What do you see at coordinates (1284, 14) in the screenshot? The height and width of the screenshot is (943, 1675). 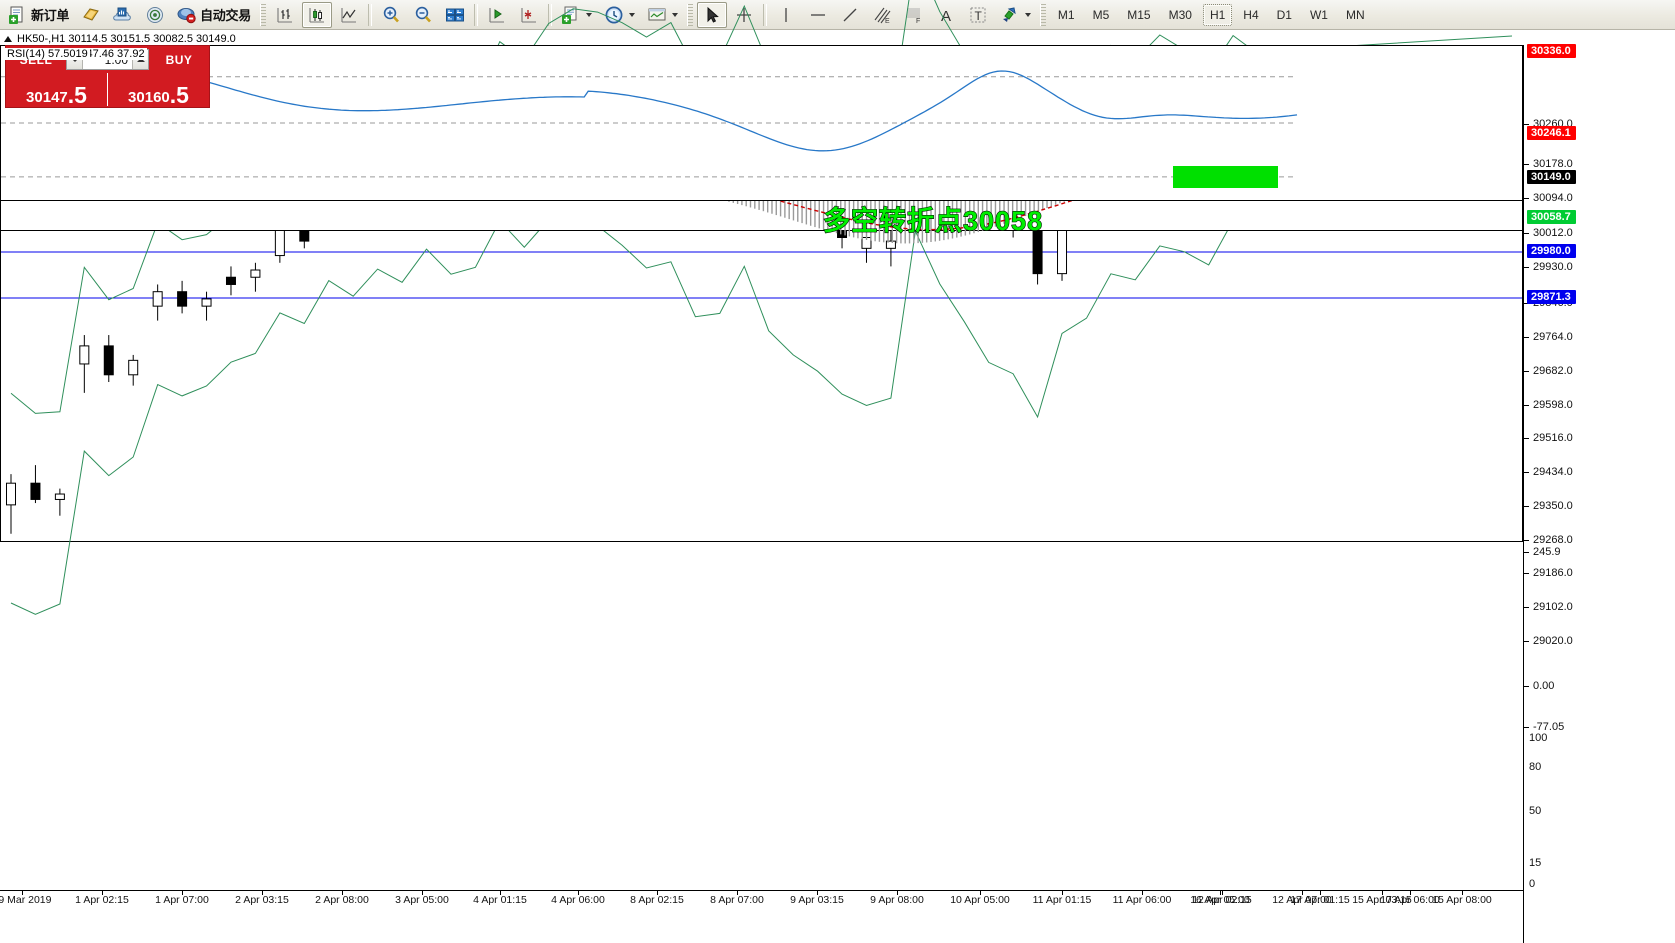 I see `timeframe-d1: D1` at bounding box center [1284, 14].